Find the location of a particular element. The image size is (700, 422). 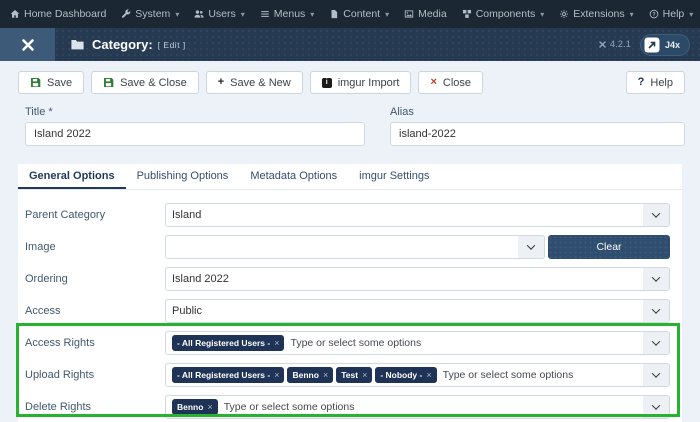

save-new-button: + Save & New is located at coordinates (254, 82).